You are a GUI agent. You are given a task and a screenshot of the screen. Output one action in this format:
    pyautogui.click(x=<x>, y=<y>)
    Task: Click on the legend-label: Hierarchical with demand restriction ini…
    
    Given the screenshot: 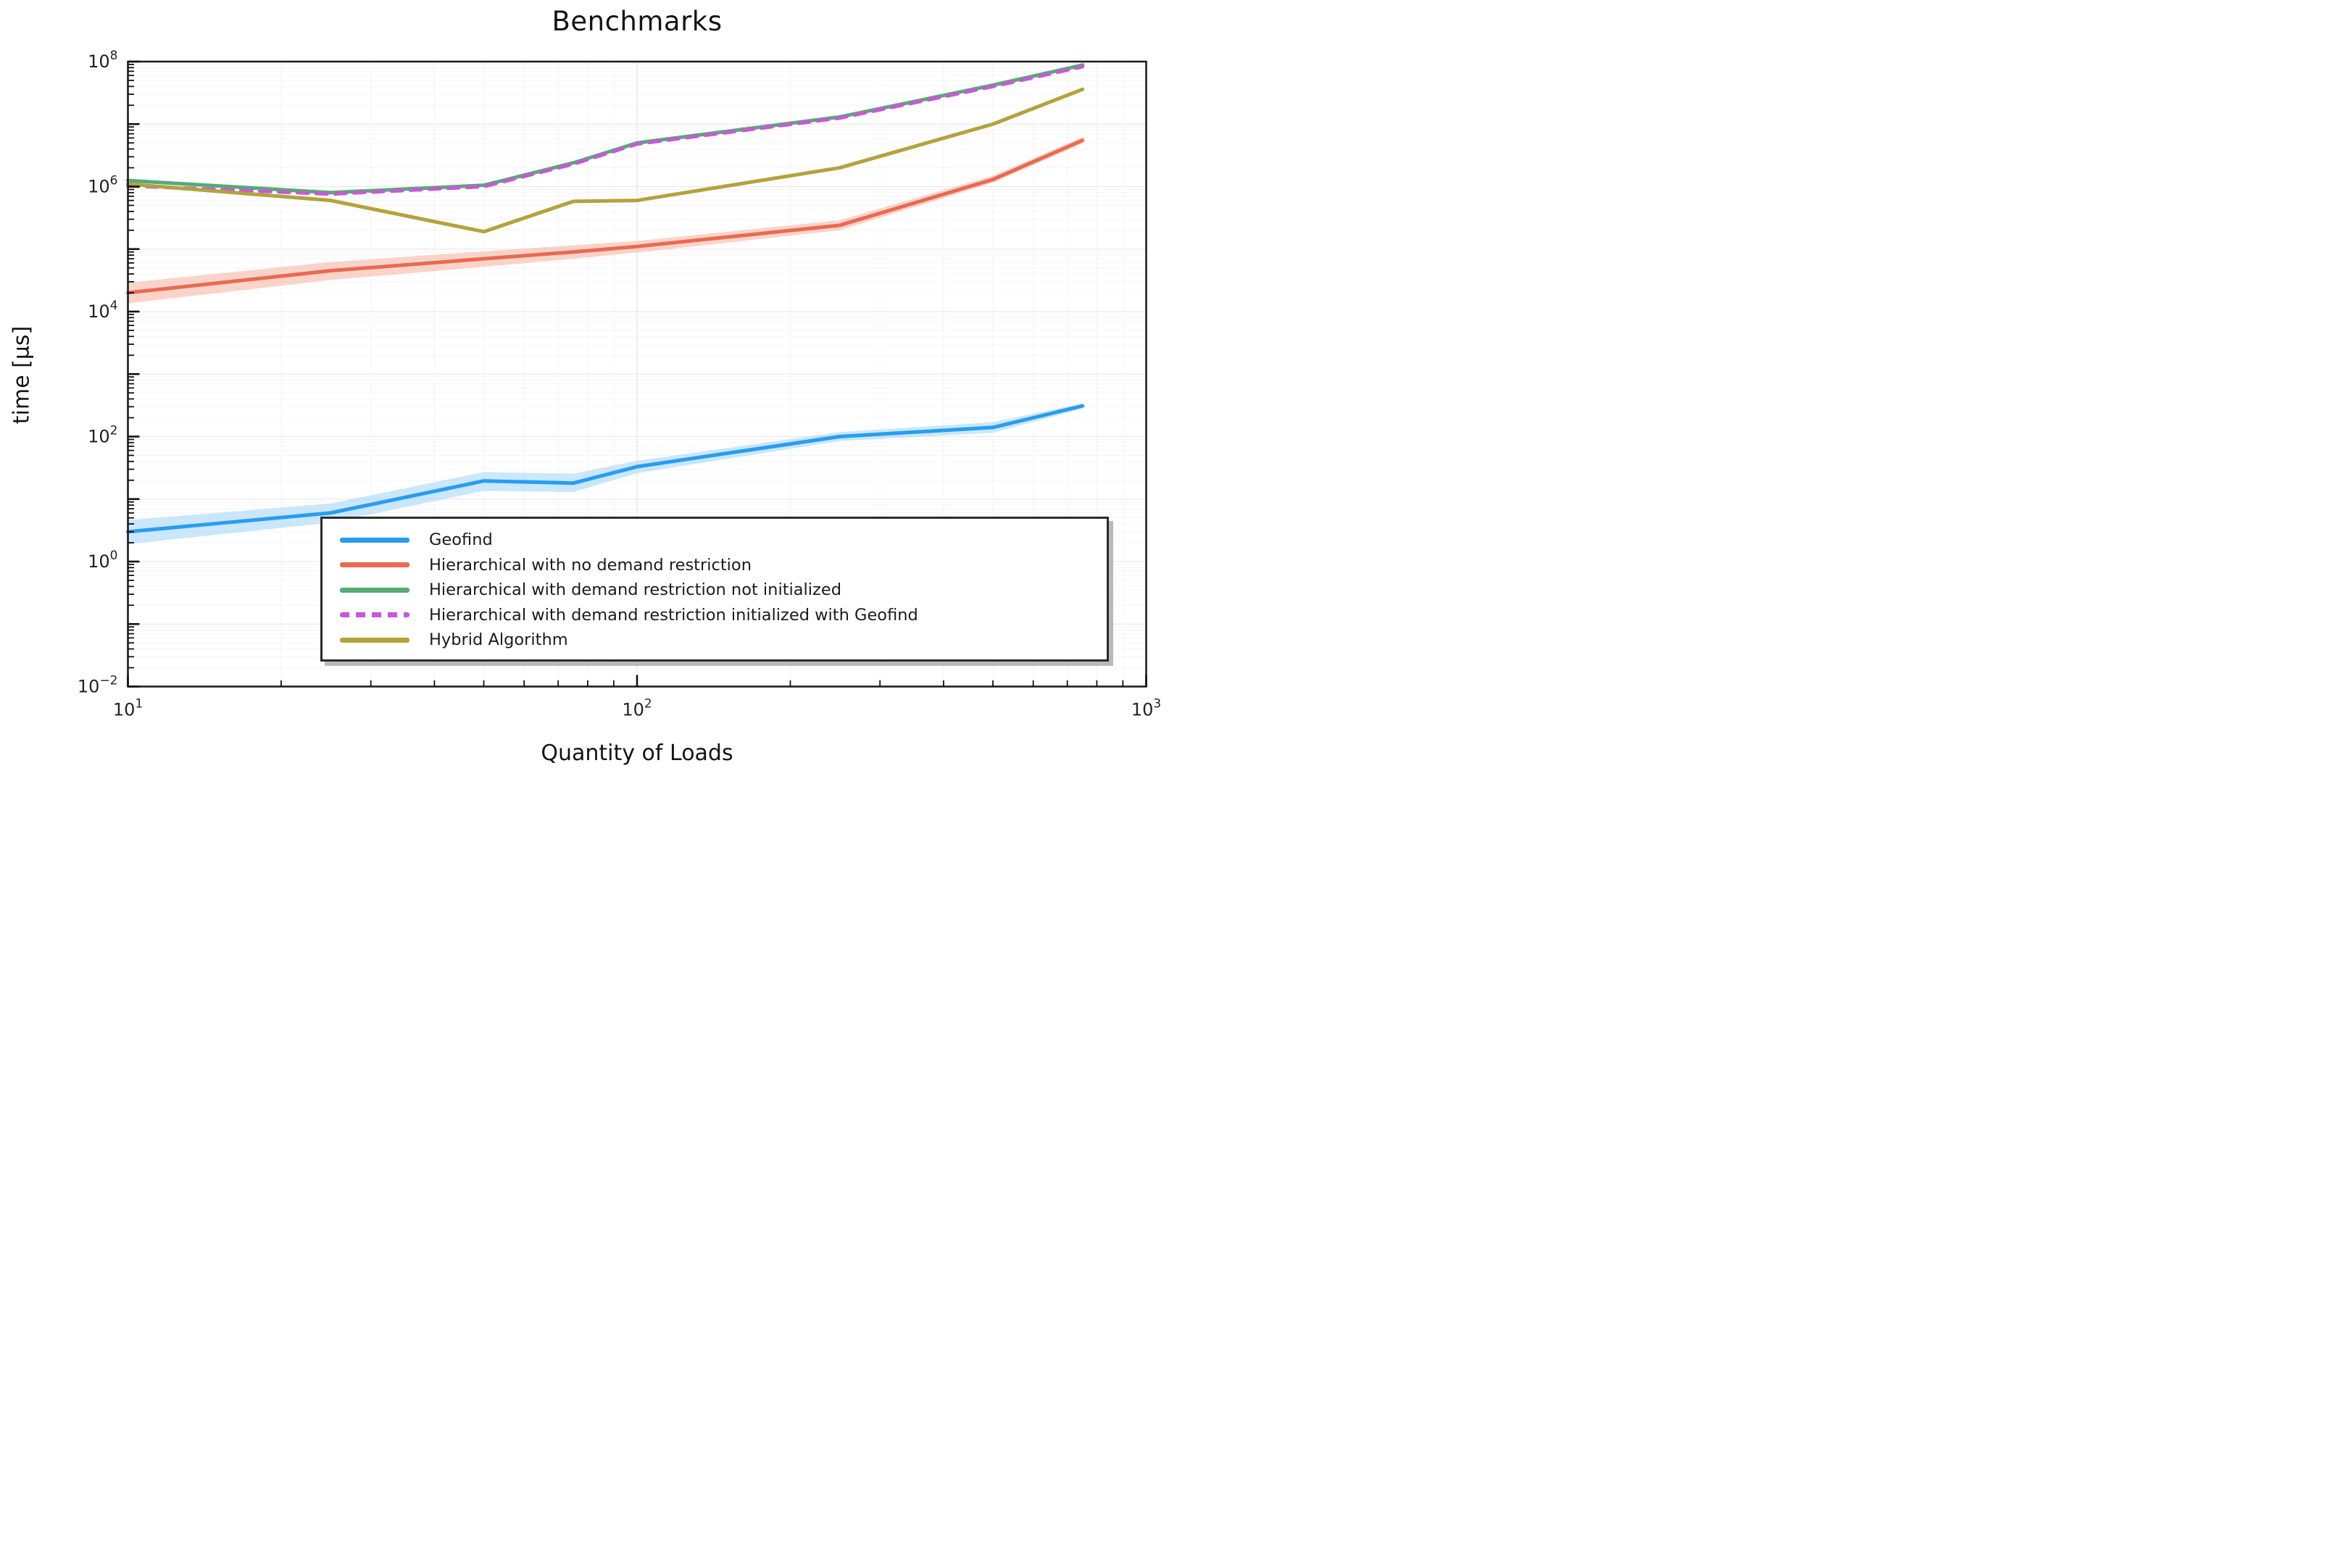 What is the action you would take?
    pyautogui.click(x=673, y=615)
    